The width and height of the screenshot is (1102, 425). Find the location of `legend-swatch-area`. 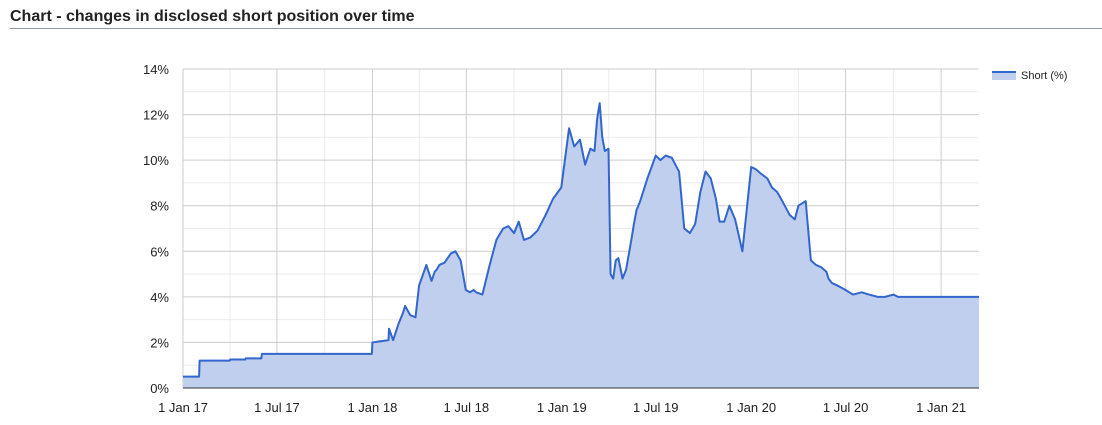

legend-swatch-area is located at coordinates (1004, 76).